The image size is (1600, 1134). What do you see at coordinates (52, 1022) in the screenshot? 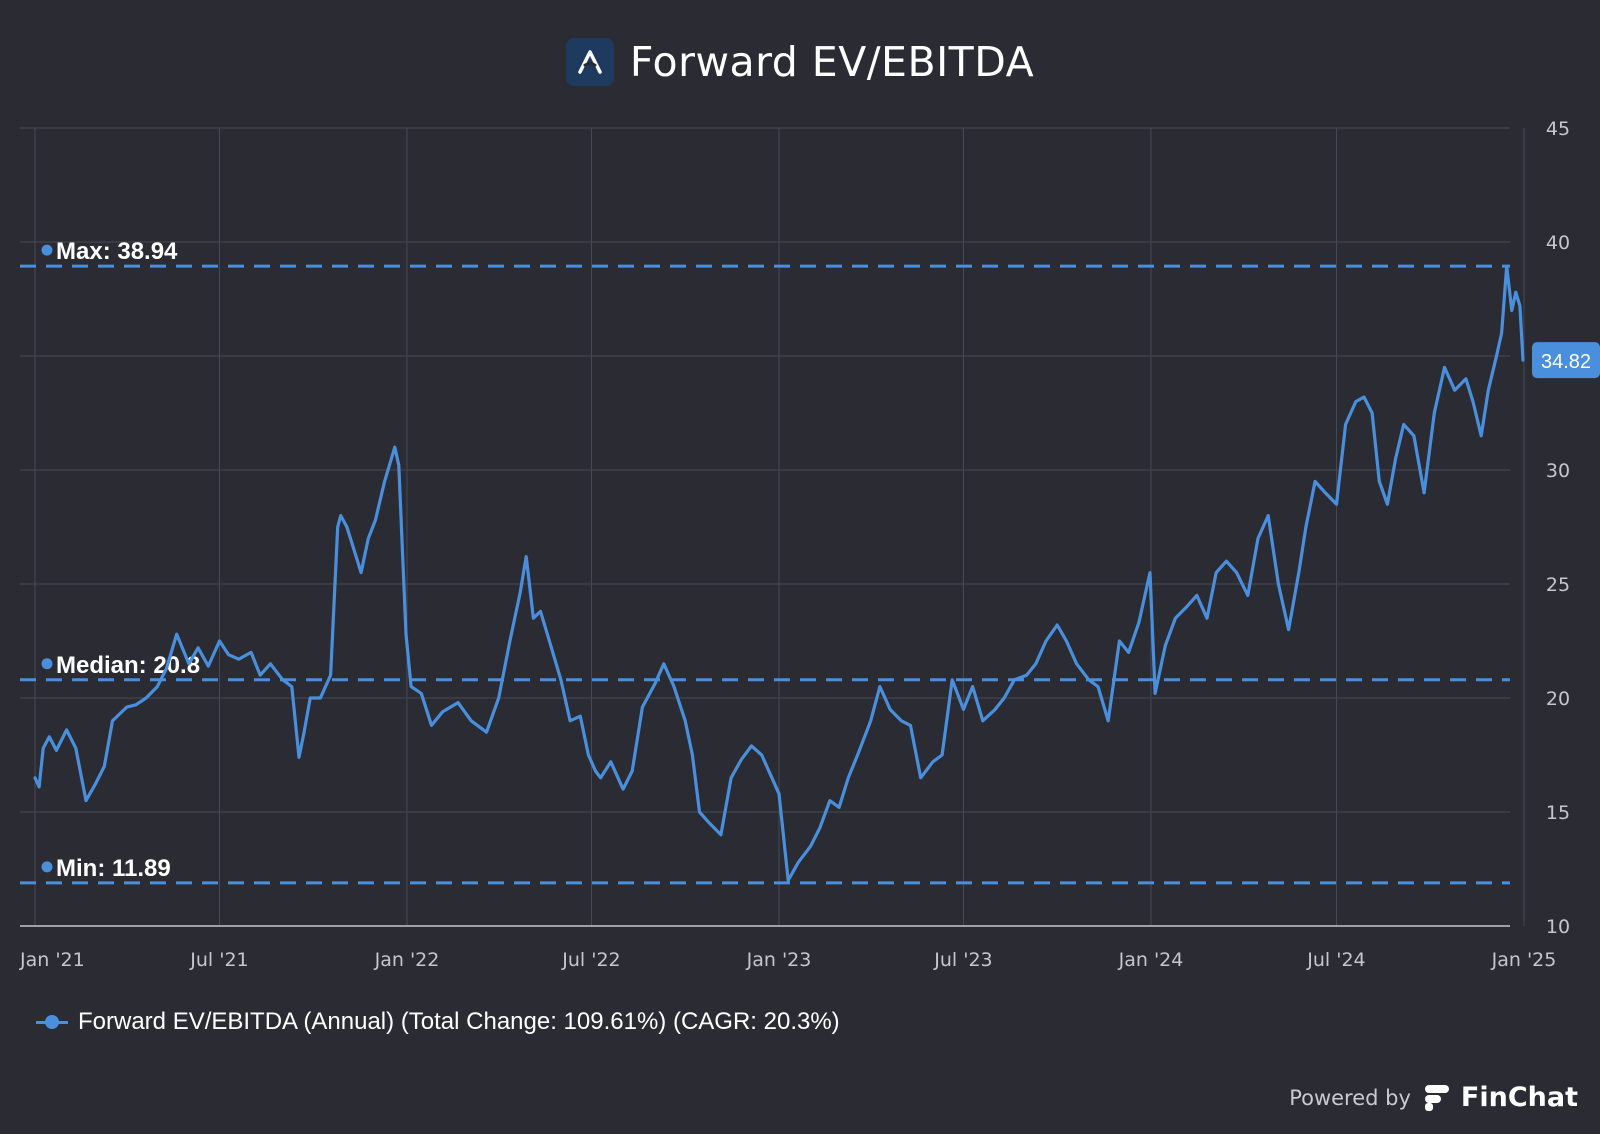
I see `legend-line-dot-icon` at bounding box center [52, 1022].